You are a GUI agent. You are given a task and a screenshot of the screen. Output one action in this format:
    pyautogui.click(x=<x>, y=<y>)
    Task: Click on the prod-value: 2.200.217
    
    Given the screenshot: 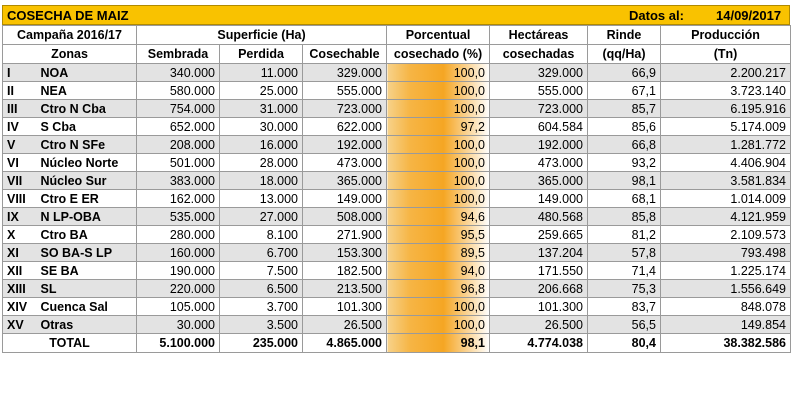 What is the action you would take?
    pyautogui.click(x=725, y=72)
    